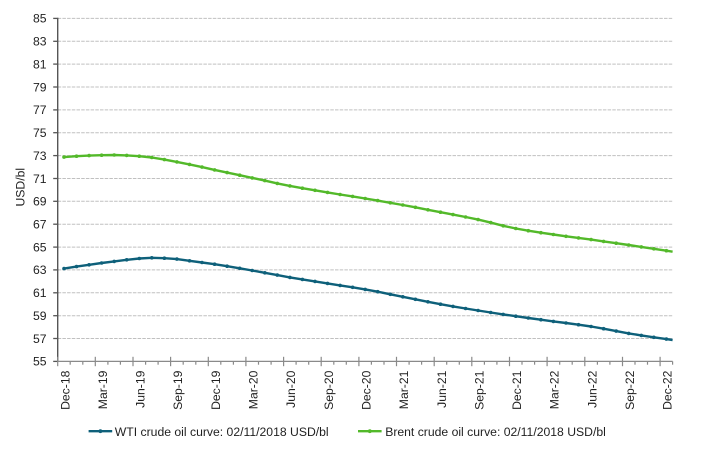 The width and height of the screenshot is (703, 461). I want to click on svg-text: 59, so click(40, 316).